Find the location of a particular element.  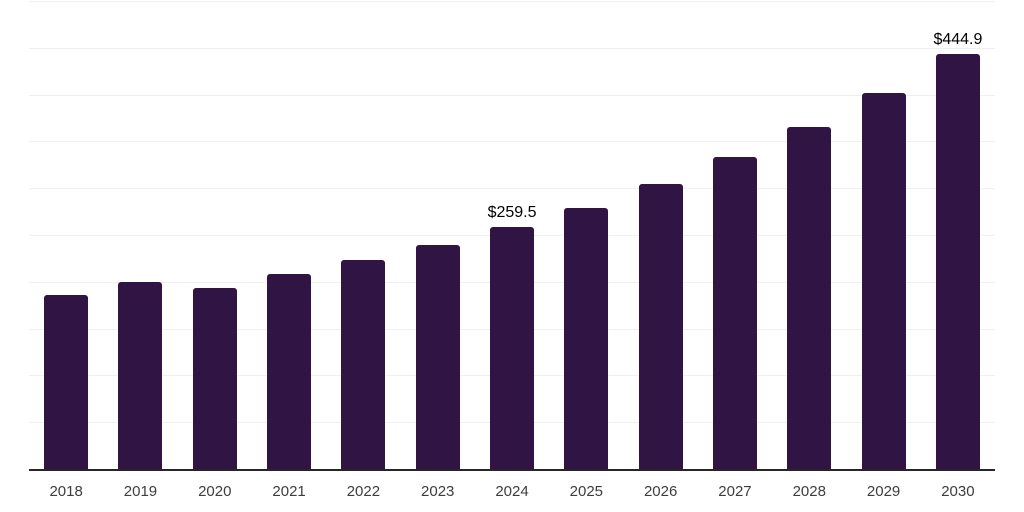

x-axis-tick-label: 2018 is located at coordinates (66, 491).